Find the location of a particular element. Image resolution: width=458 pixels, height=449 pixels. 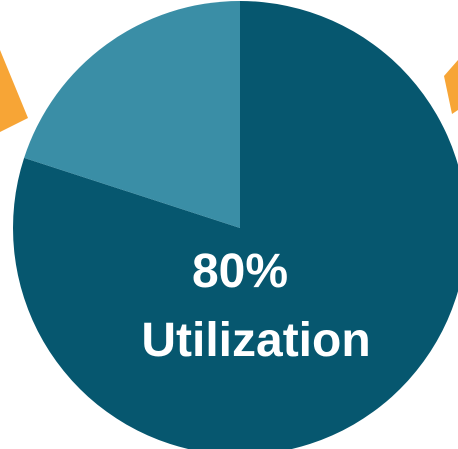

right-accent-shape is located at coordinates (451, 87).